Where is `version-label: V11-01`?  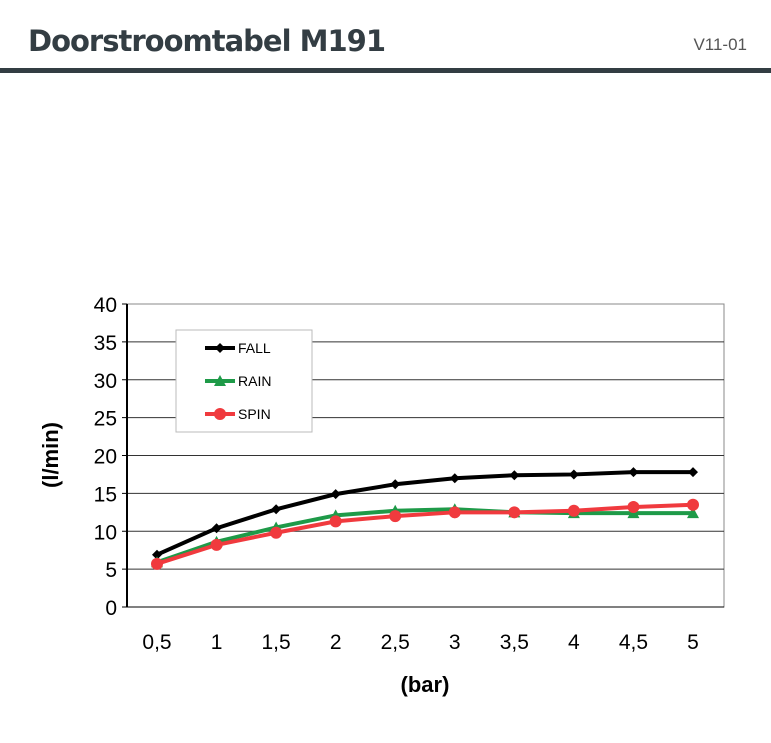 version-label: V11-01 is located at coordinates (720, 44).